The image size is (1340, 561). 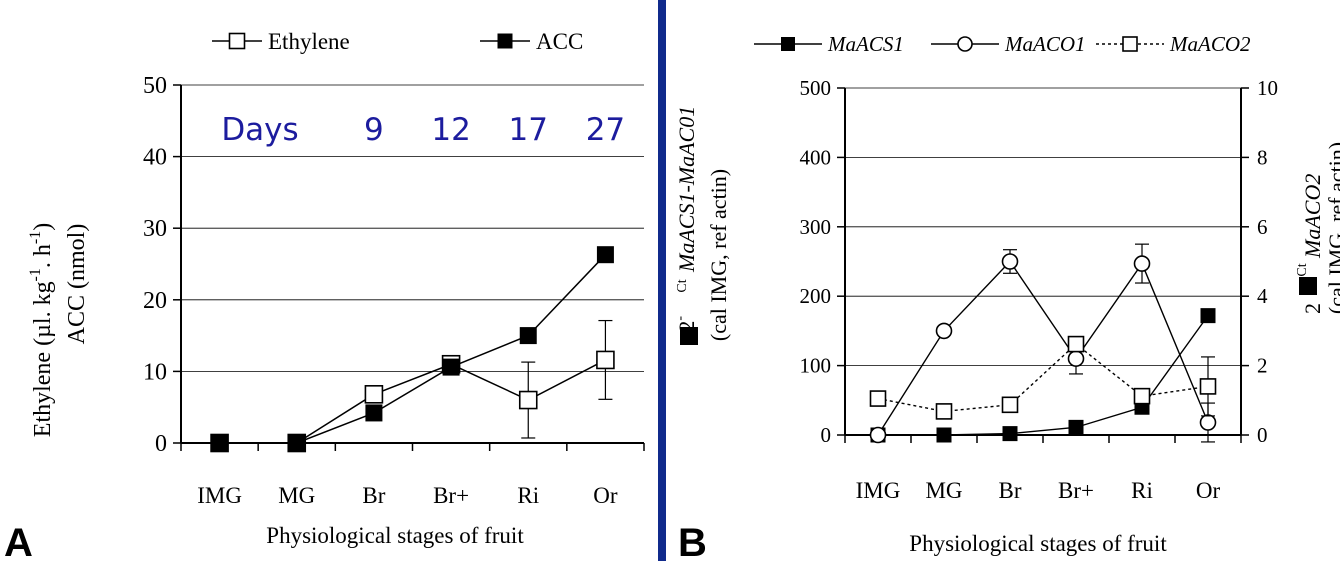 What do you see at coordinates (450, 130) in the screenshot?
I see `days-value-1: 12` at bounding box center [450, 130].